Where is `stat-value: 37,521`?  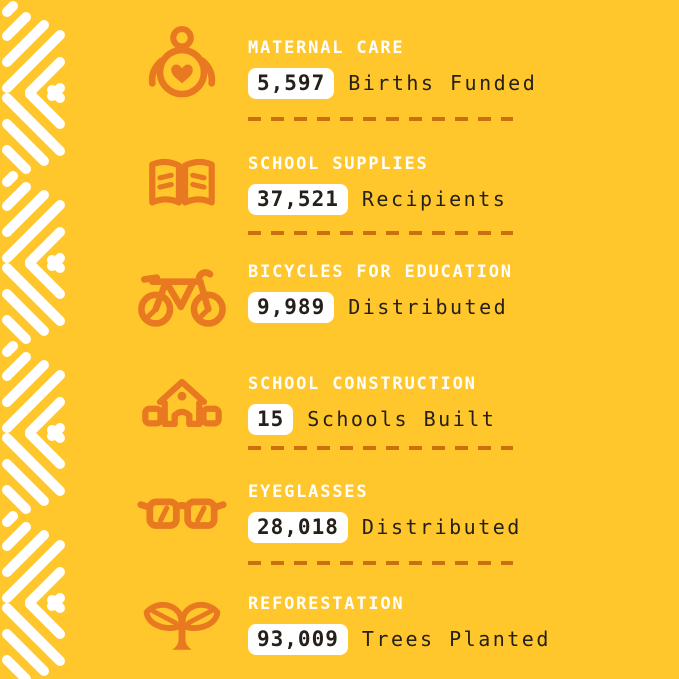
stat-value: 37,521 is located at coordinates (298, 199).